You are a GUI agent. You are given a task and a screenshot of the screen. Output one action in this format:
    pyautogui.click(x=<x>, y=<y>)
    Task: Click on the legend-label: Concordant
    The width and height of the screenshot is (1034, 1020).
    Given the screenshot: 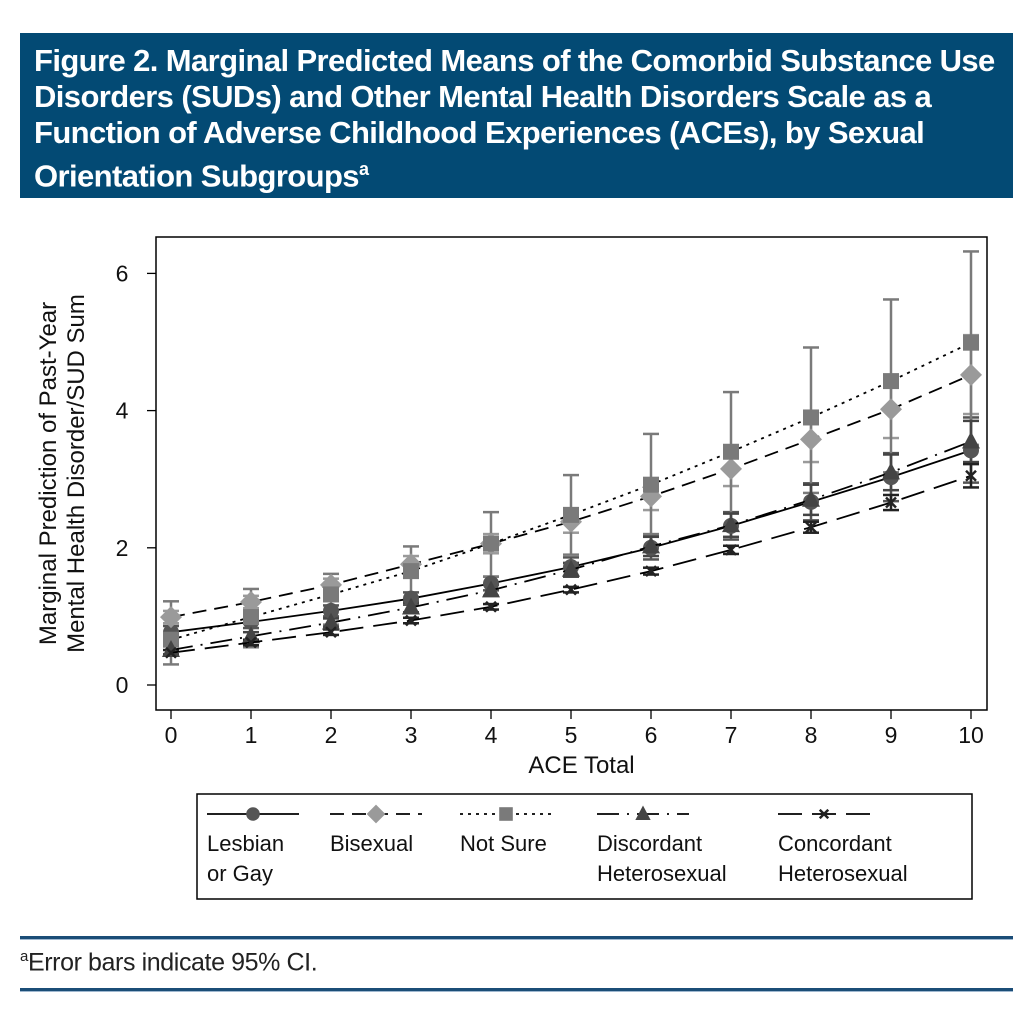 What is the action you would take?
    pyautogui.click(x=835, y=843)
    